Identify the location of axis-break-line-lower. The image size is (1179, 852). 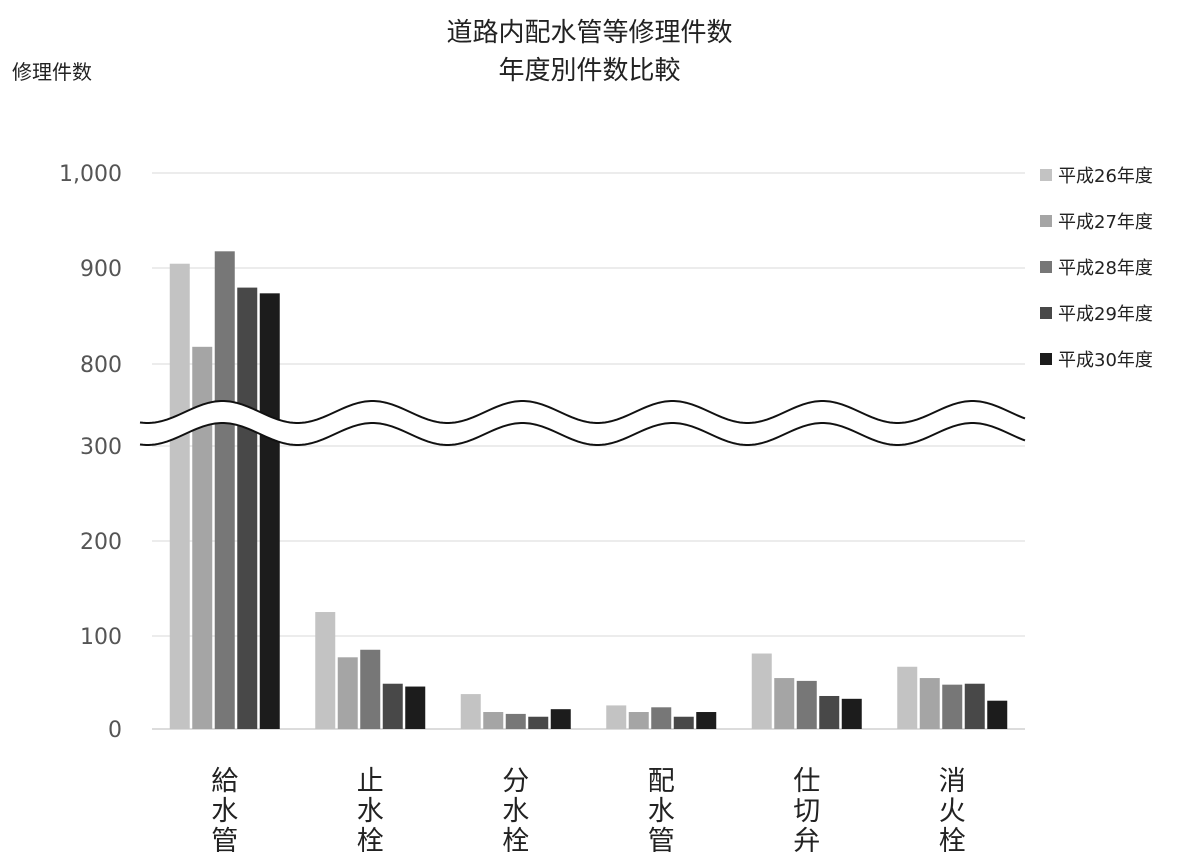
(582, 434).